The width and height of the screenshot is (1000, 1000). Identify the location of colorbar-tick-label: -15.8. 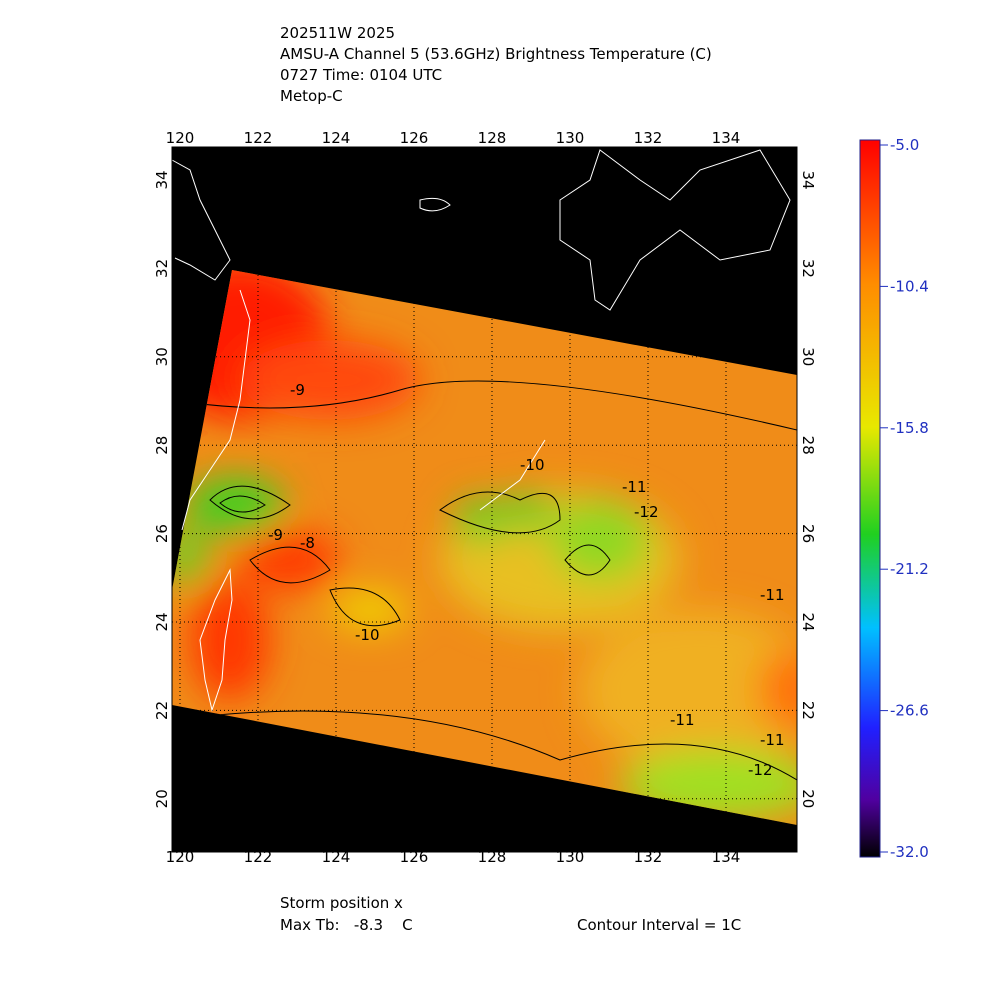
(909, 428).